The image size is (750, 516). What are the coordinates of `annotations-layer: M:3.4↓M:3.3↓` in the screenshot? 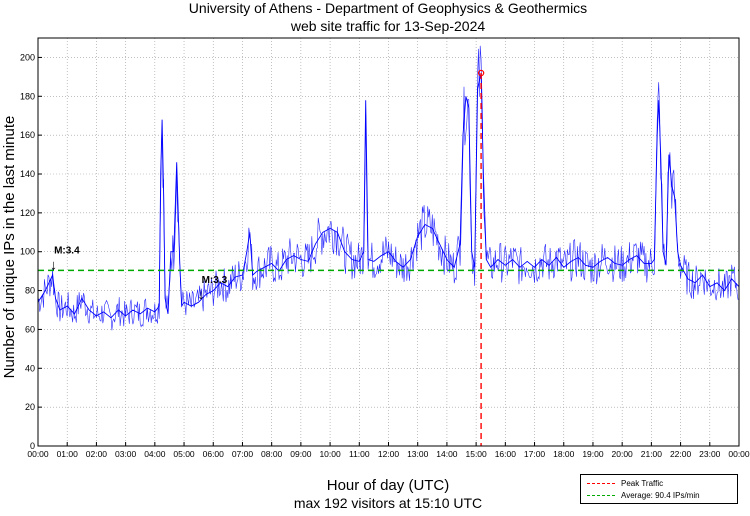 It's located at (139, 274).